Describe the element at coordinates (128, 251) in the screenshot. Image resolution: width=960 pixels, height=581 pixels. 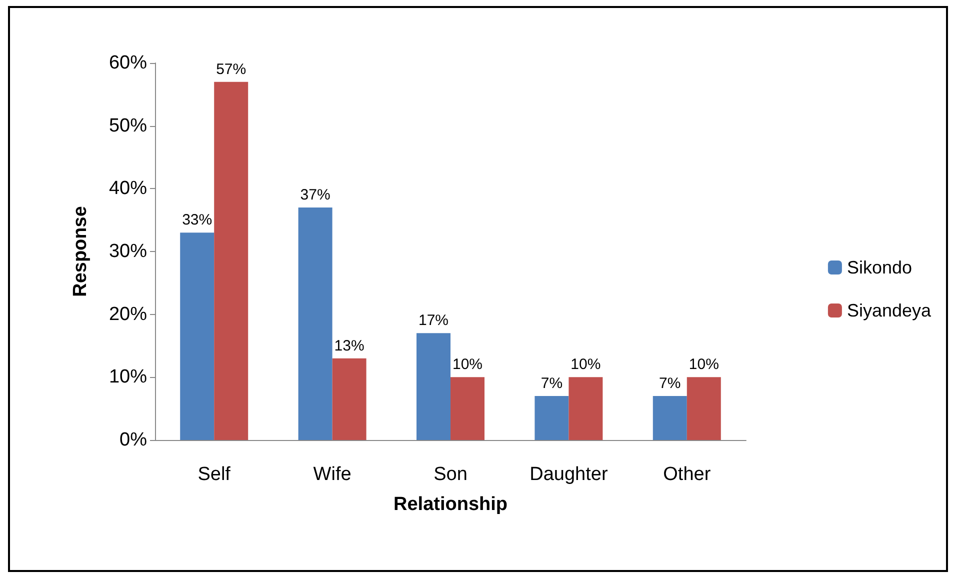
I see `y-tick-label: 30%` at that location.